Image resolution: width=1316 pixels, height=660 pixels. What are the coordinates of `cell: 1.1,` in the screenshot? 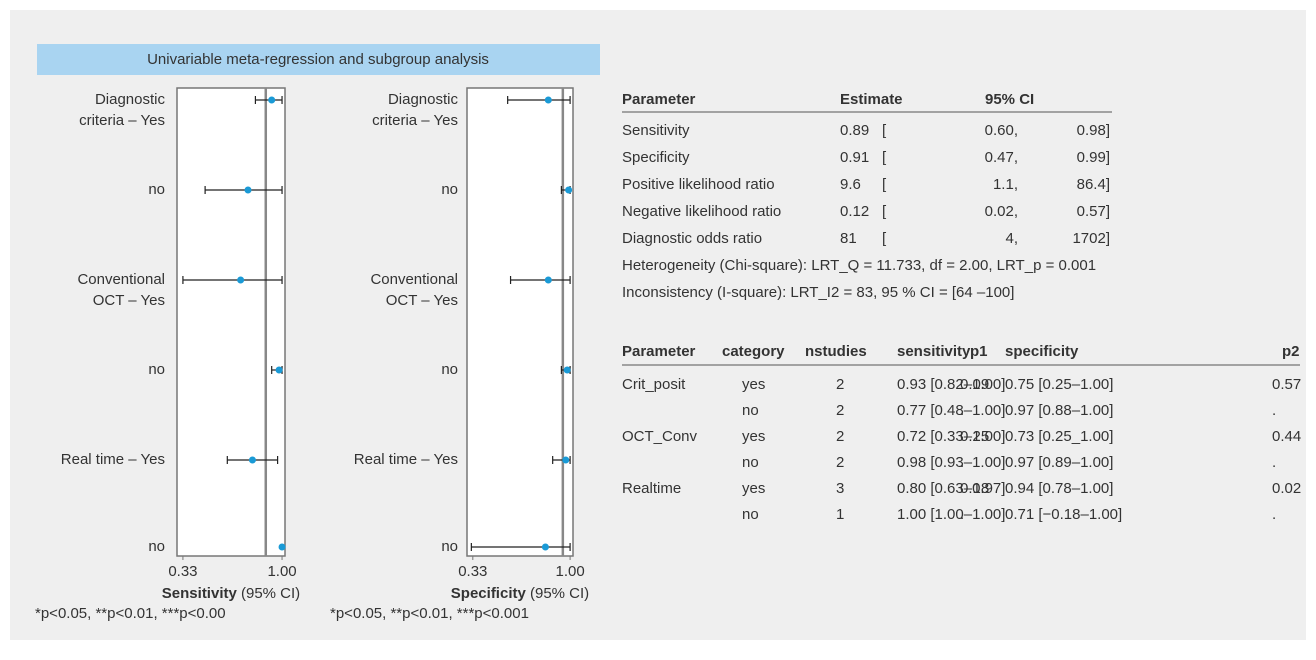 It's located at (1005, 184).